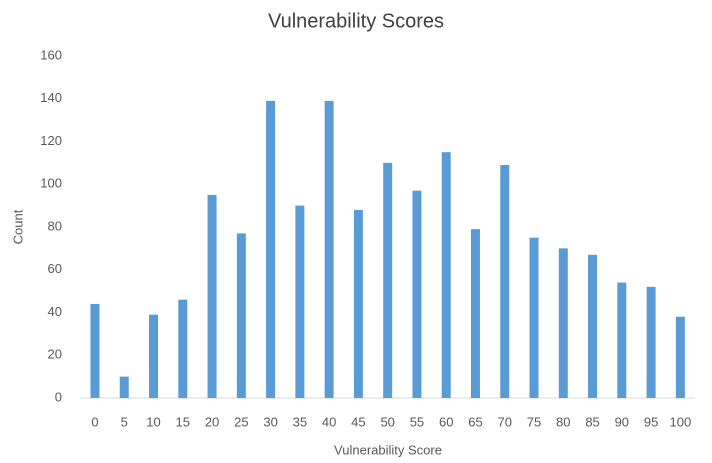 The image size is (712, 463). Describe the element at coordinates (329, 421) in the screenshot. I see `x-tick-label: 40` at that location.